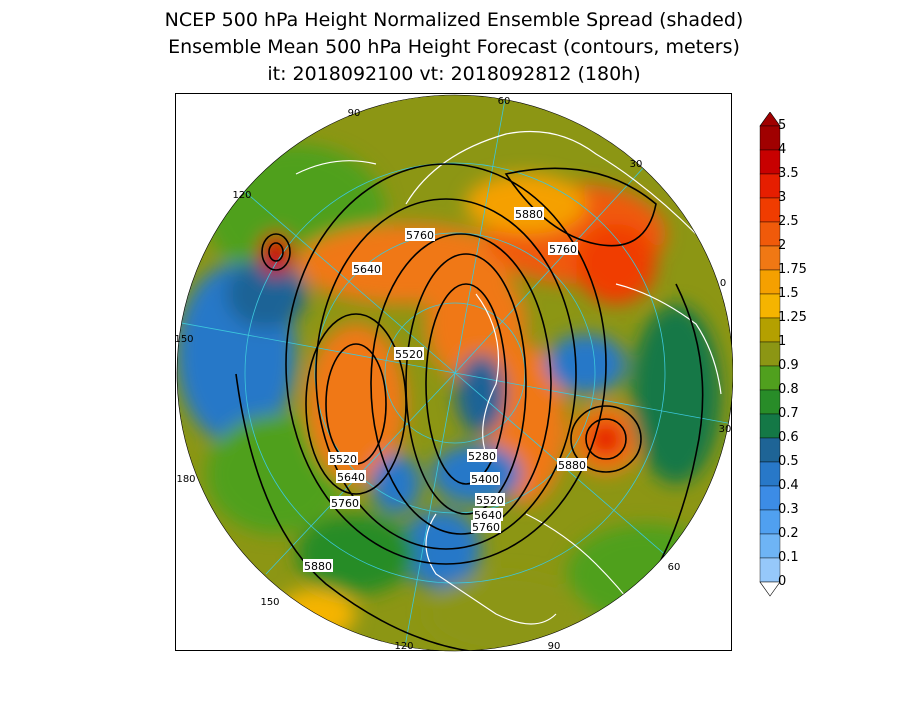 The height and width of the screenshot is (702, 908). I want to click on longitude-label: 0, so click(723, 283).